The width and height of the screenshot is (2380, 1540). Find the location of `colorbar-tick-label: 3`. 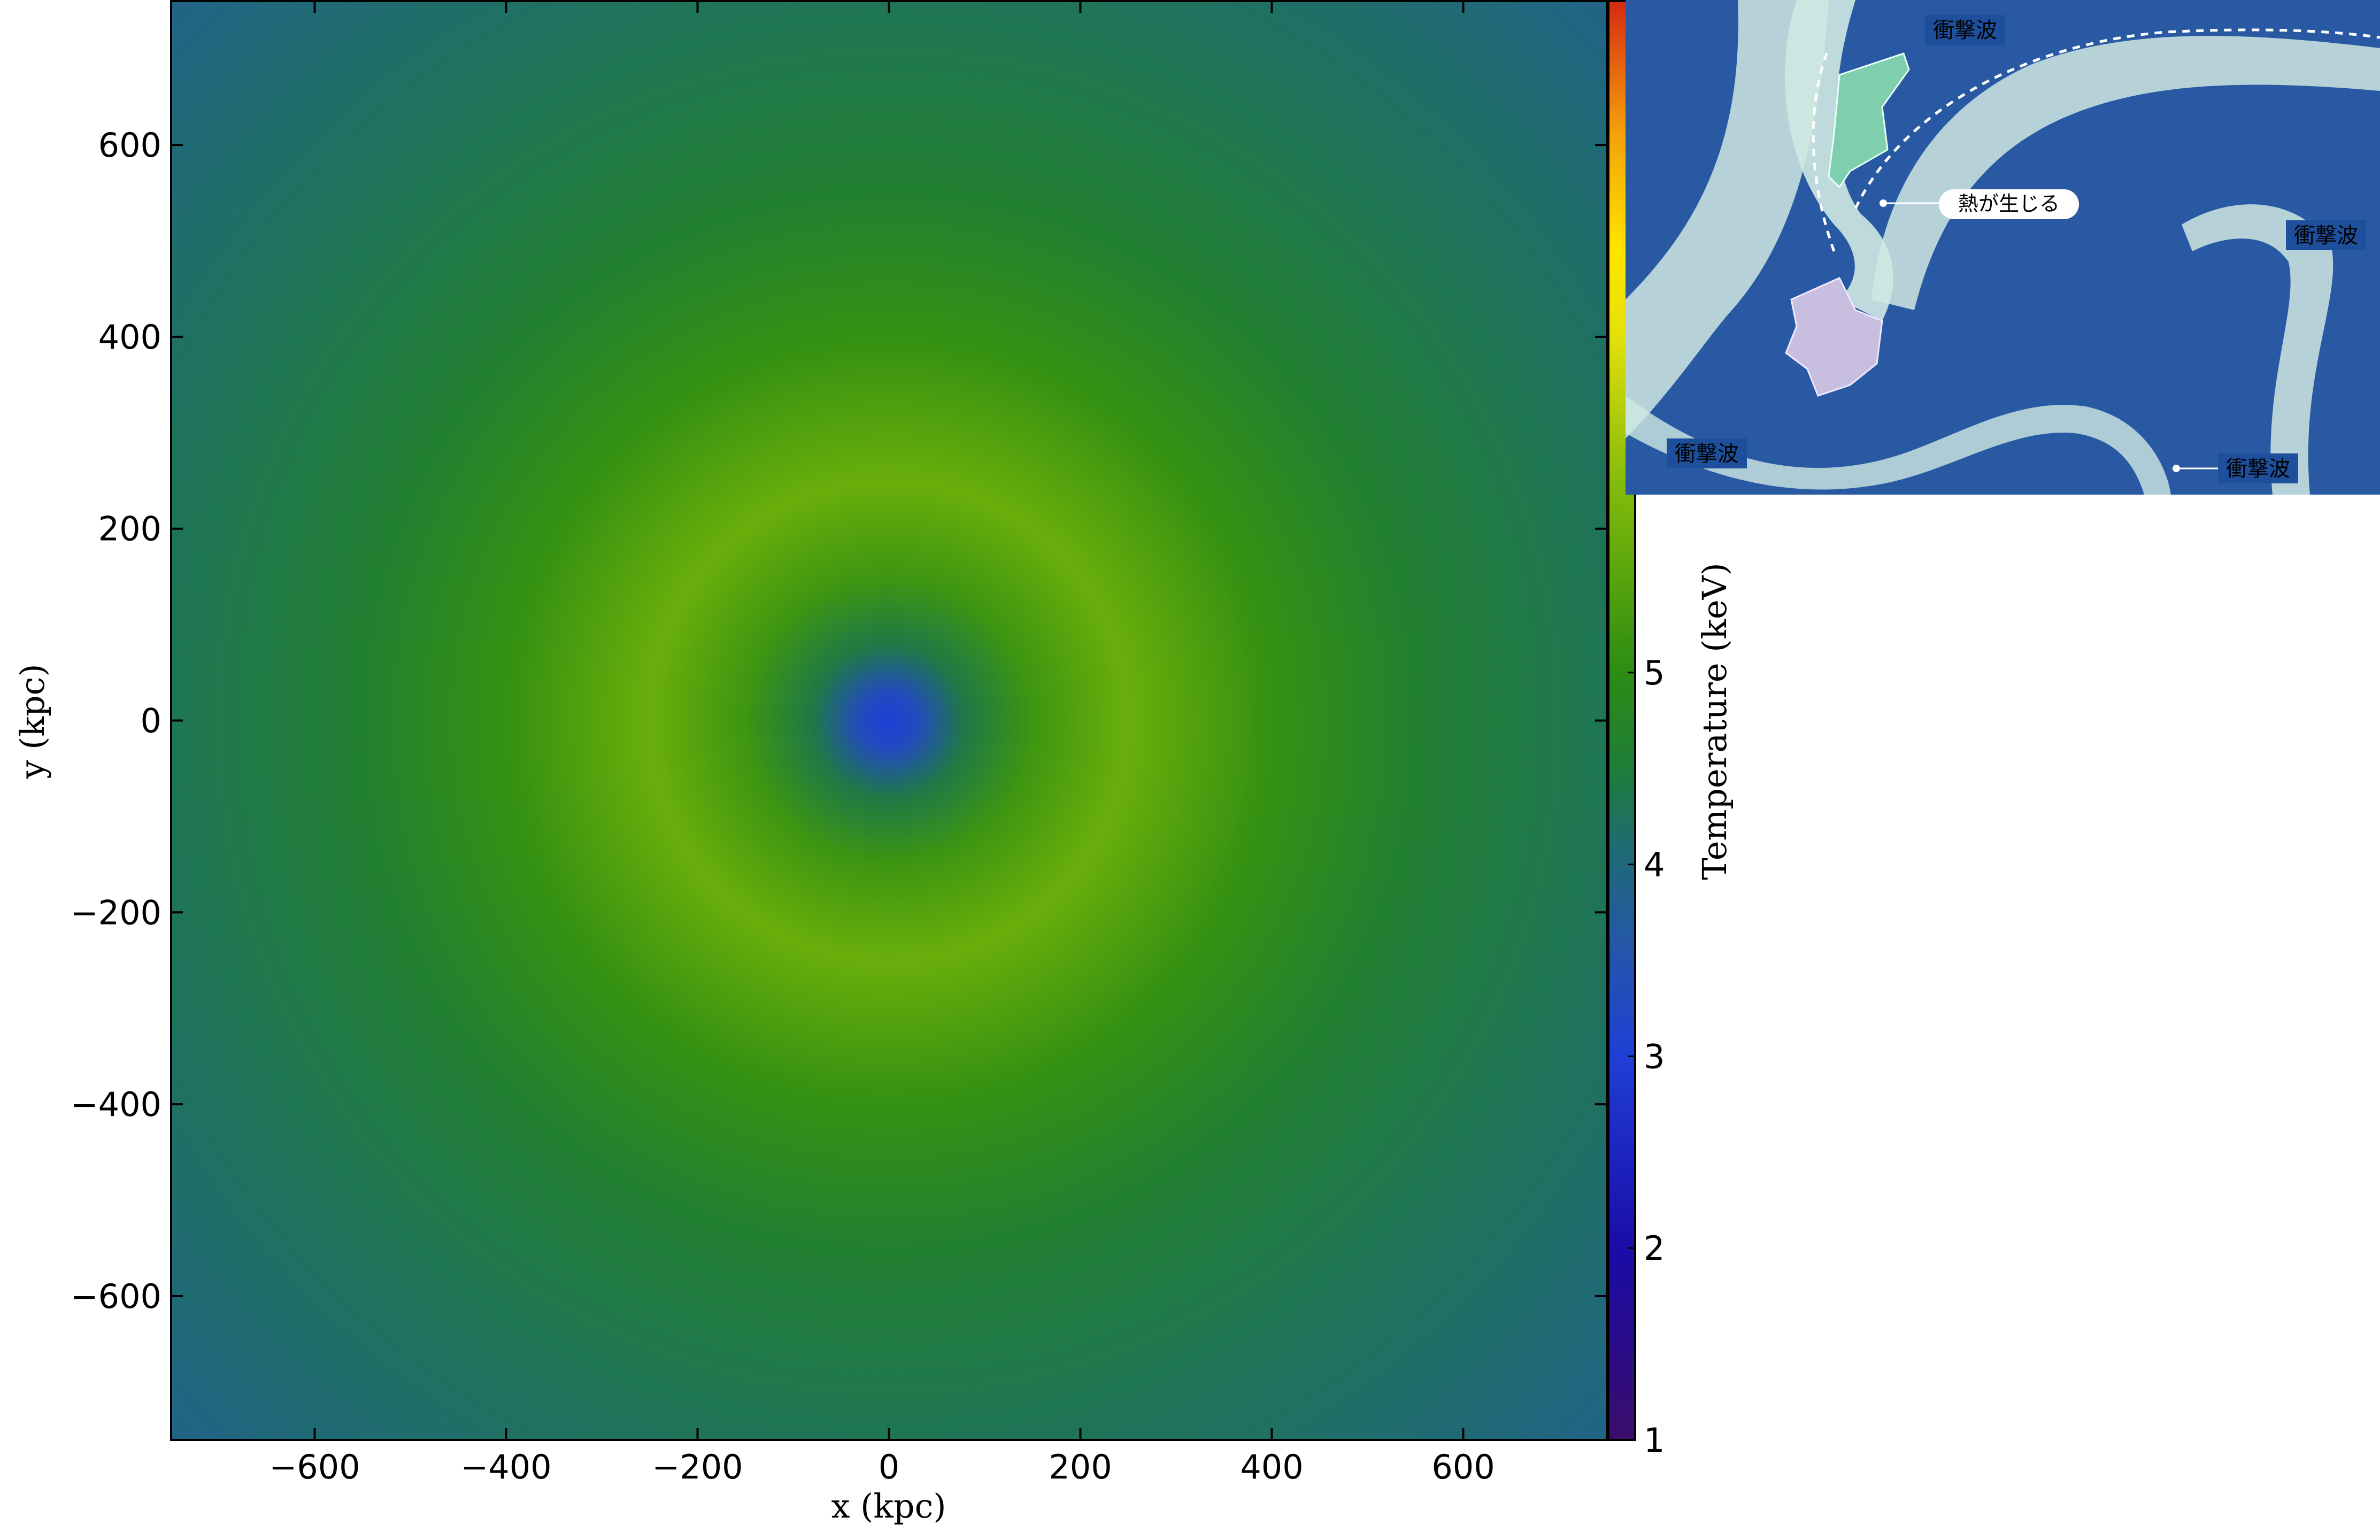

colorbar-tick-label: 3 is located at coordinates (1654, 1056).